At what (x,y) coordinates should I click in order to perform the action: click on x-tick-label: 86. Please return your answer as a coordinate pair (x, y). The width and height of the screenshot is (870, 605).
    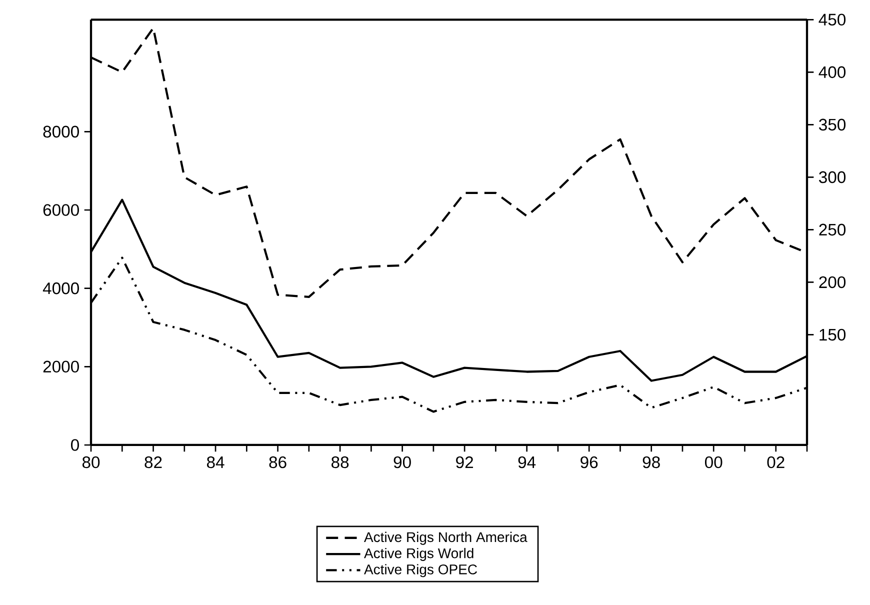
    Looking at the image, I should click on (277, 462).